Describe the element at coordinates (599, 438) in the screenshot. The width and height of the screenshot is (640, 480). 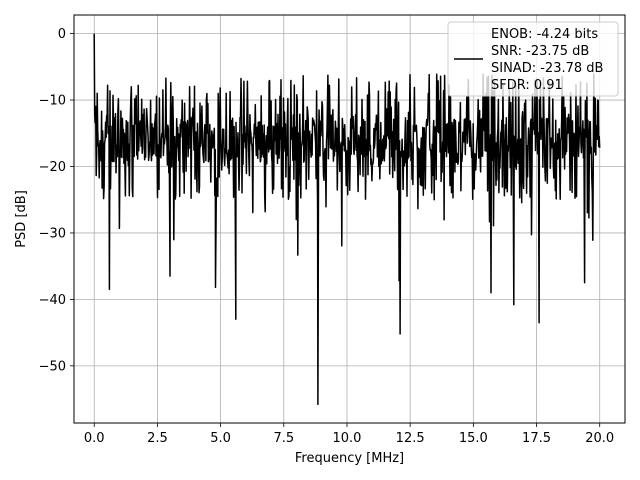
I see `x-tick-label: 20.0` at that location.